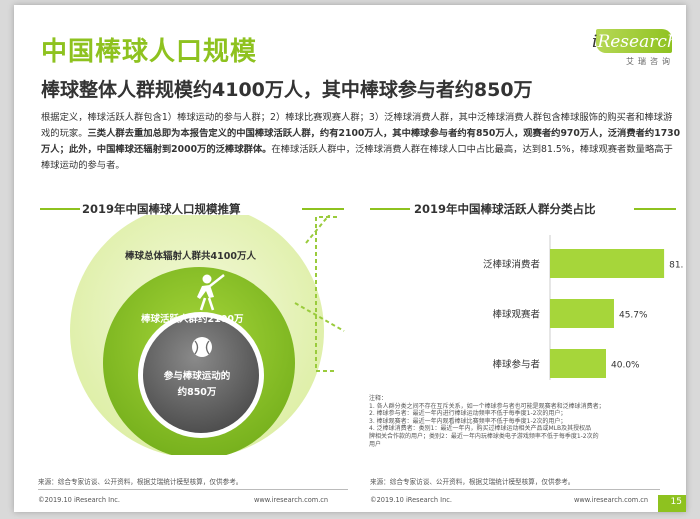 Image resolution: width=700 pixels, height=519 pixels. What do you see at coordinates (318, 229) in the screenshot?
I see `connector-top` at bounding box center [318, 229].